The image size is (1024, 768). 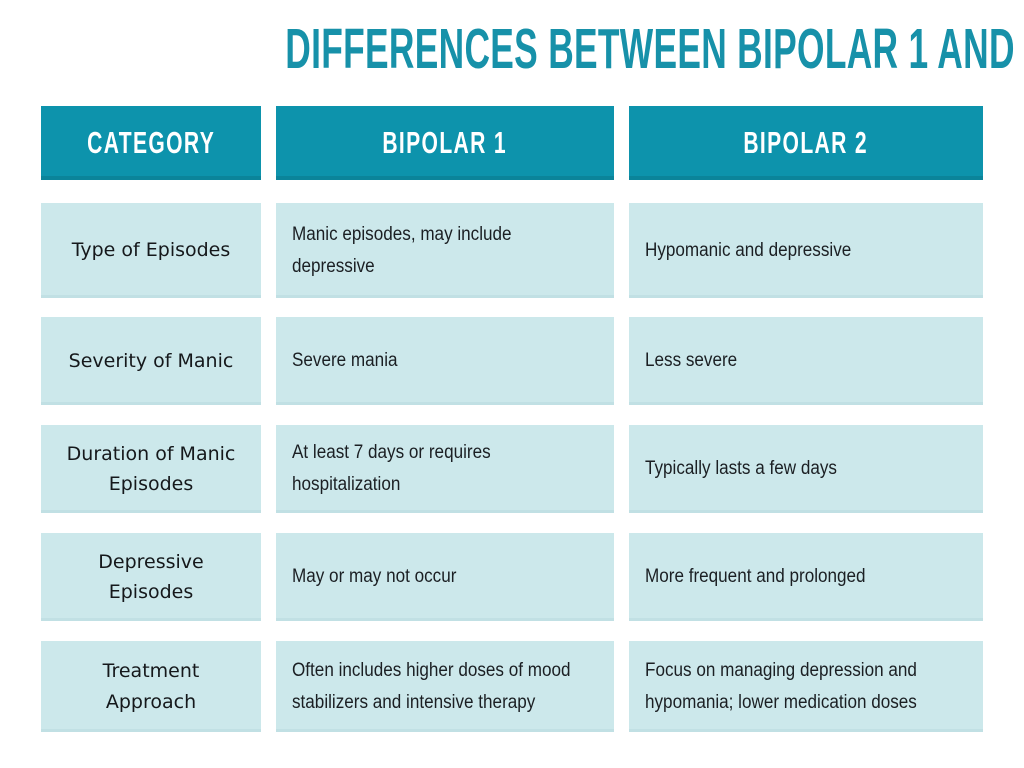 What do you see at coordinates (345, 361) in the screenshot?
I see `bipolar1-text: Severe mania` at bounding box center [345, 361].